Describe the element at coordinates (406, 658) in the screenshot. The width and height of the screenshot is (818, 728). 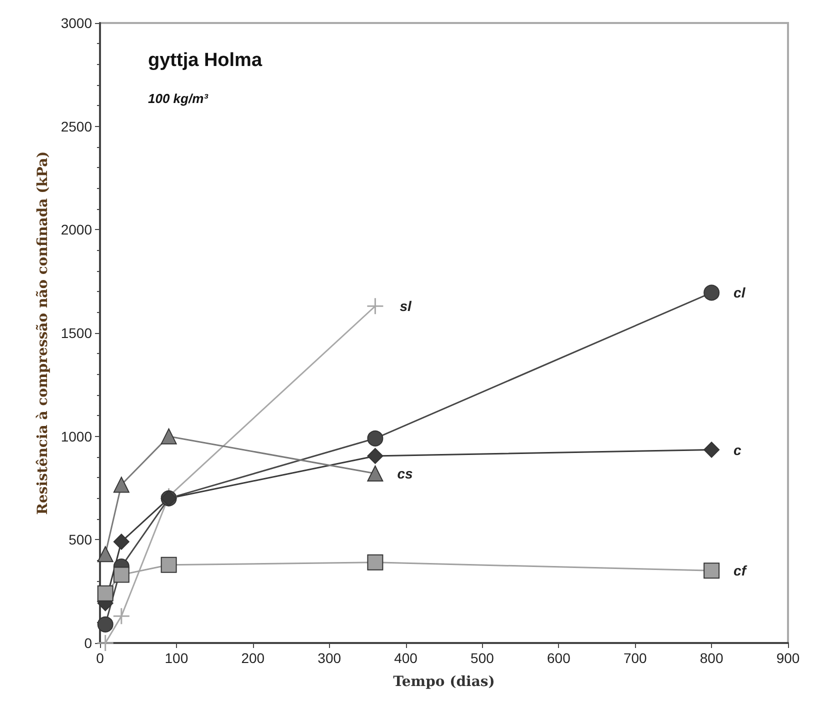
I see `x-tick-label: 400` at that location.